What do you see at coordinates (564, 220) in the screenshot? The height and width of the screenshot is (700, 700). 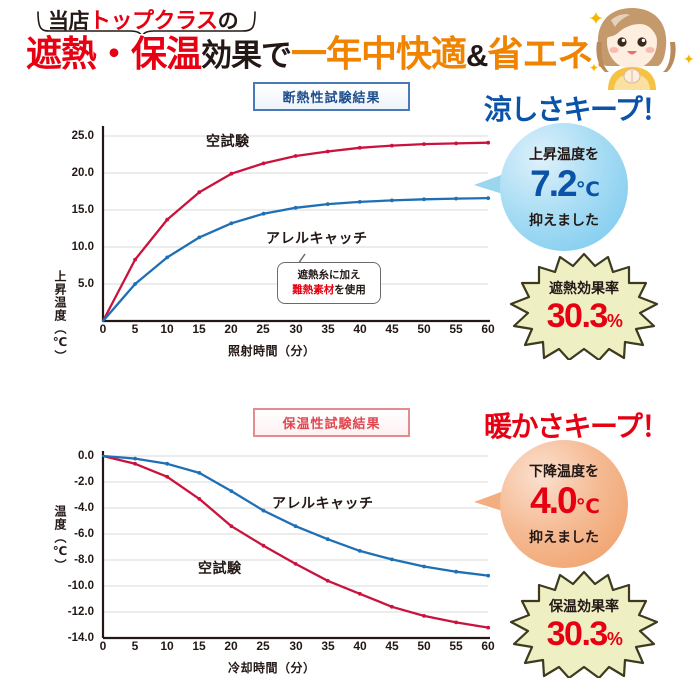 I see `cool-bubble-bottom-text: 抑えました` at bounding box center [564, 220].